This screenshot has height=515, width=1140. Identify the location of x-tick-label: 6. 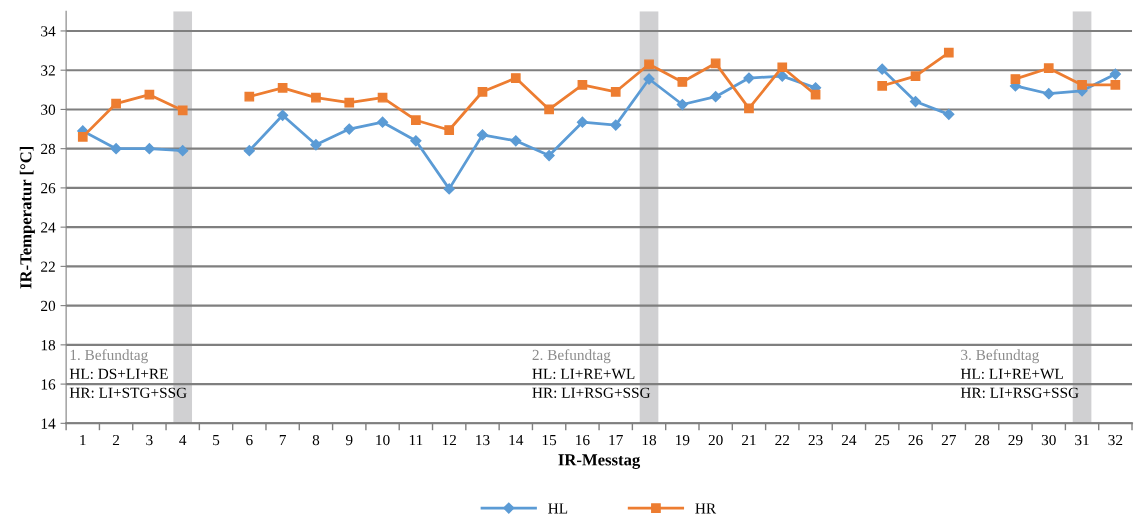
(249, 440).